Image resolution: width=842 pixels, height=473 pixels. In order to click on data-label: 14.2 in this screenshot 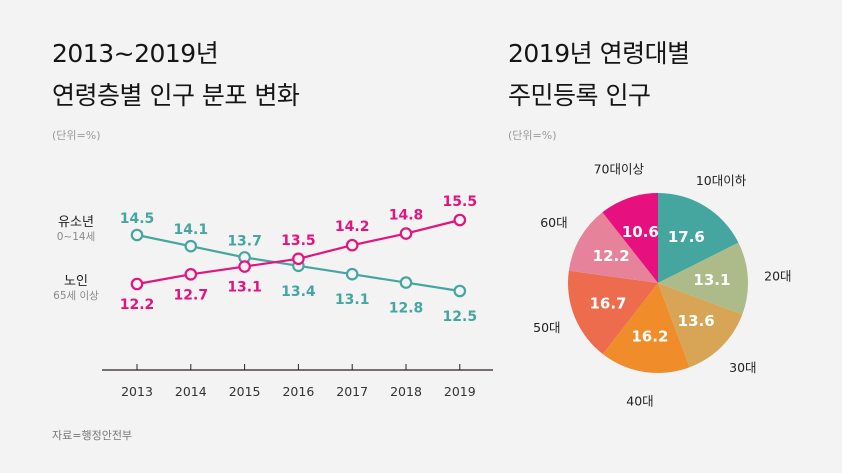, I will do `click(352, 227)`.